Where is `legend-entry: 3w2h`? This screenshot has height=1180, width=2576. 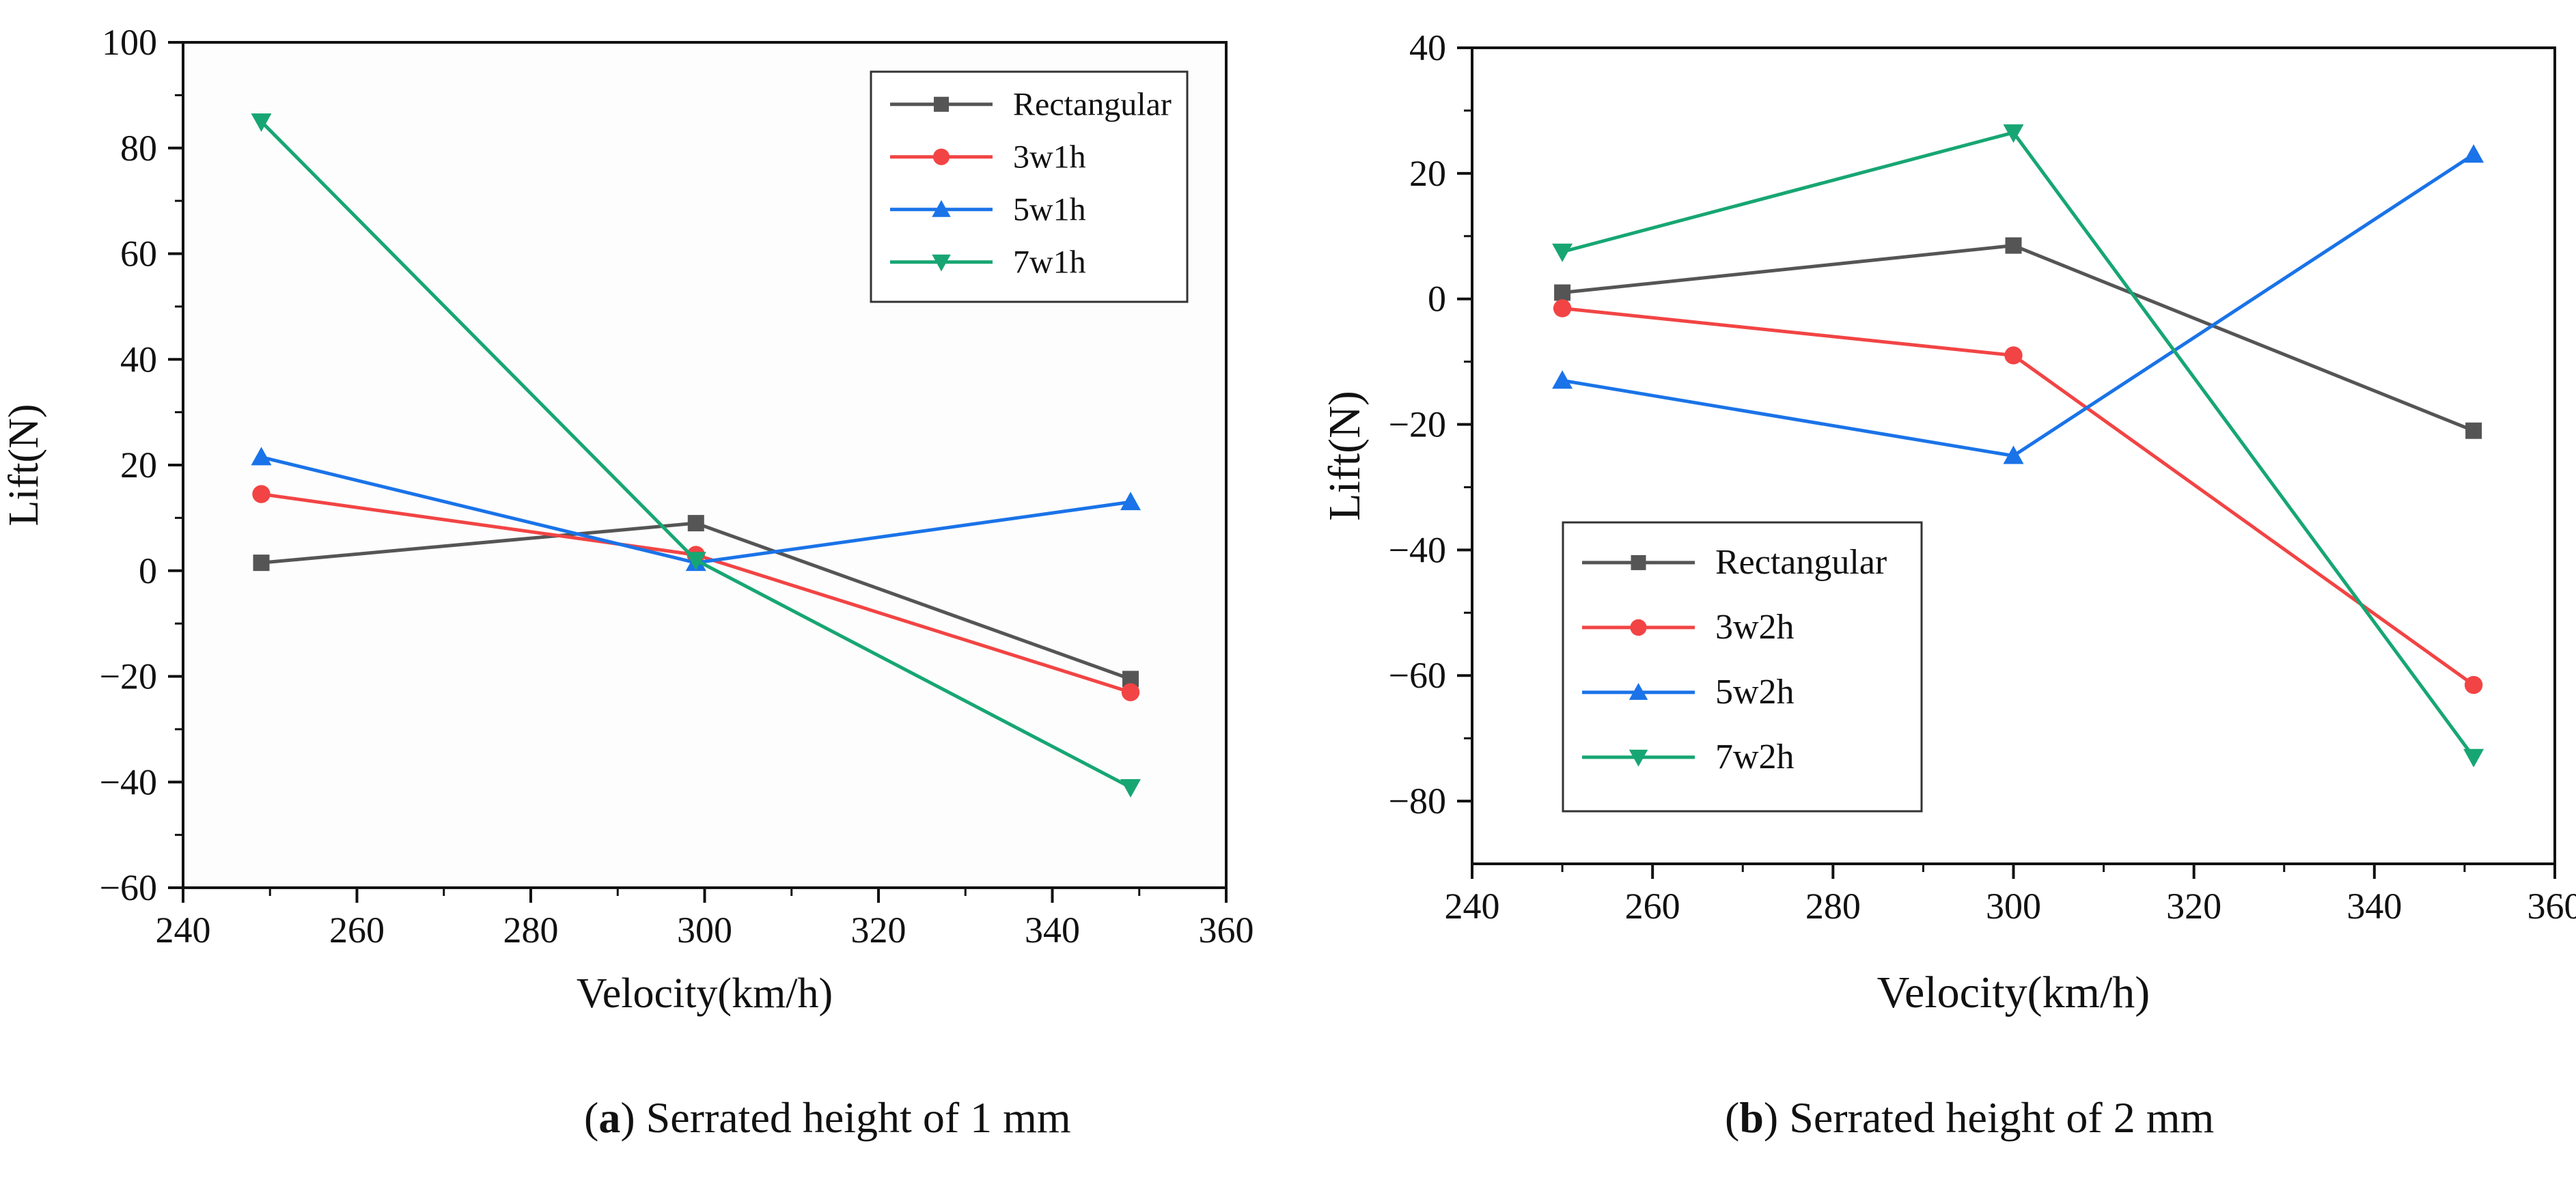
legend-entry: 3w2h is located at coordinates (1755, 627).